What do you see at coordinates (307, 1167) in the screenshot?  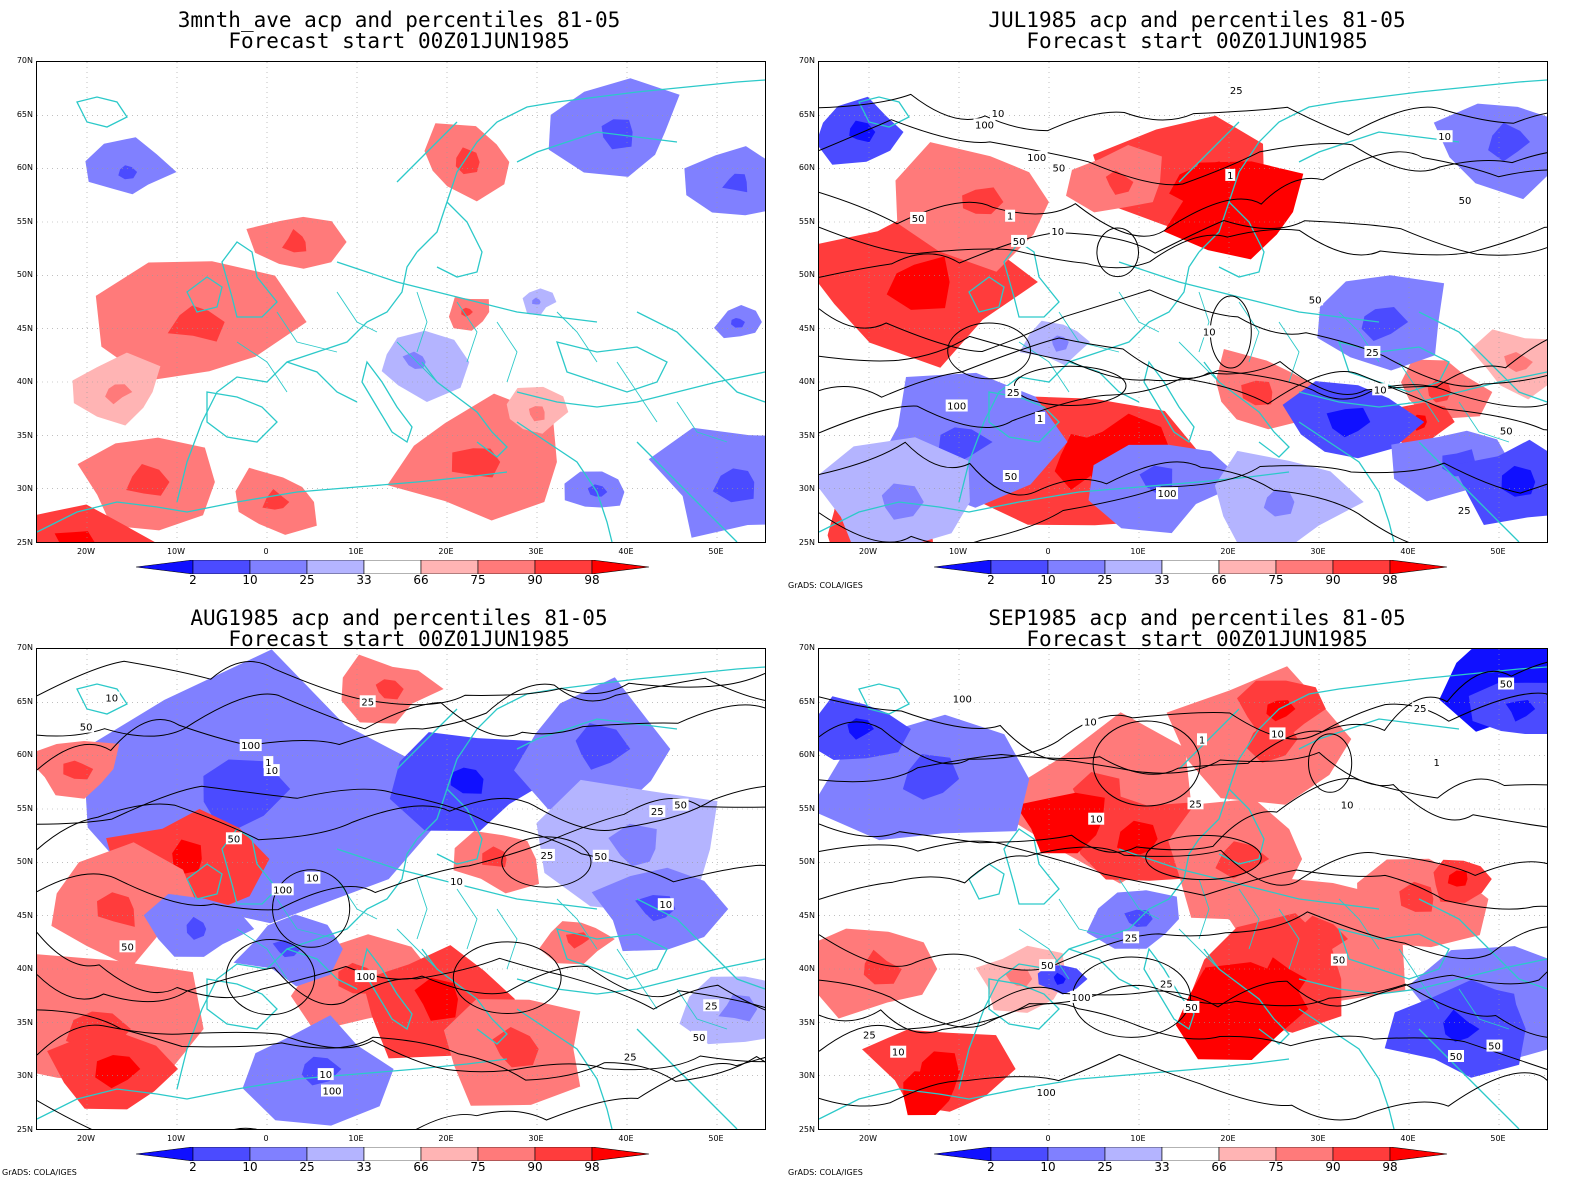 I see `colorbar-label: 25` at bounding box center [307, 1167].